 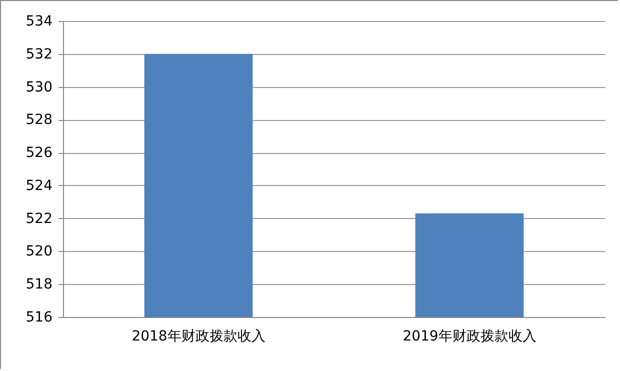 What do you see at coordinates (39, 153) in the screenshot?
I see `y-tick-label: 526` at bounding box center [39, 153].